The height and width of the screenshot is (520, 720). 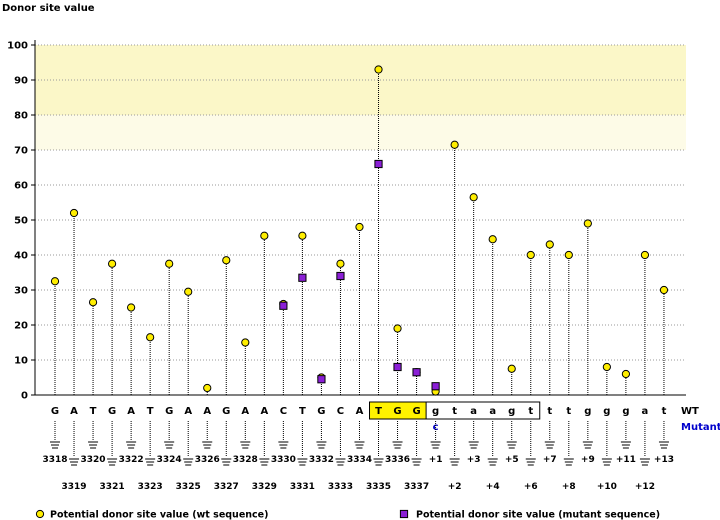 What do you see at coordinates (21, 81) in the screenshot?
I see `y-tick-label-90: 90` at bounding box center [21, 81].